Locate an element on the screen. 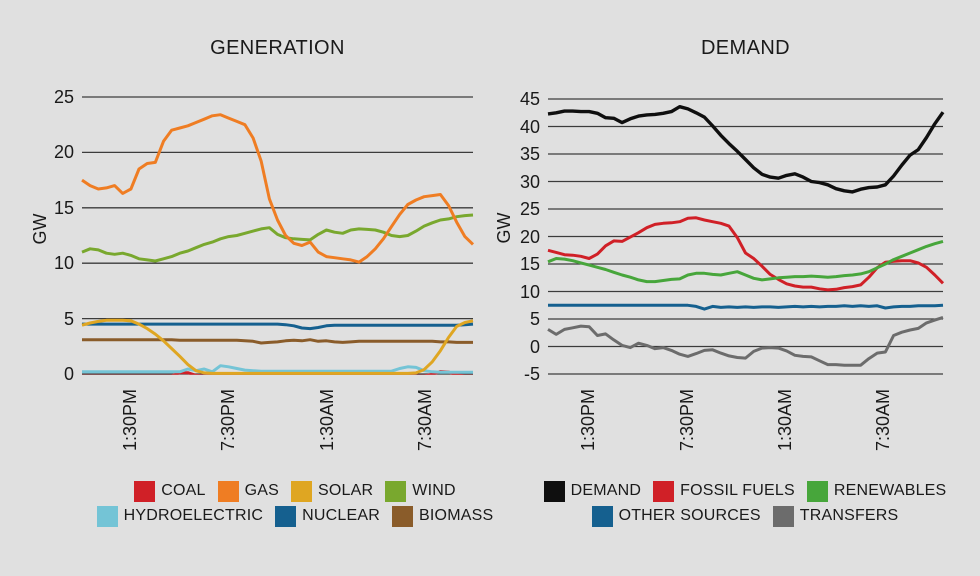 This screenshot has width=980, height=576. legend-item-solar: SOLAR is located at coordinates (332, 491).